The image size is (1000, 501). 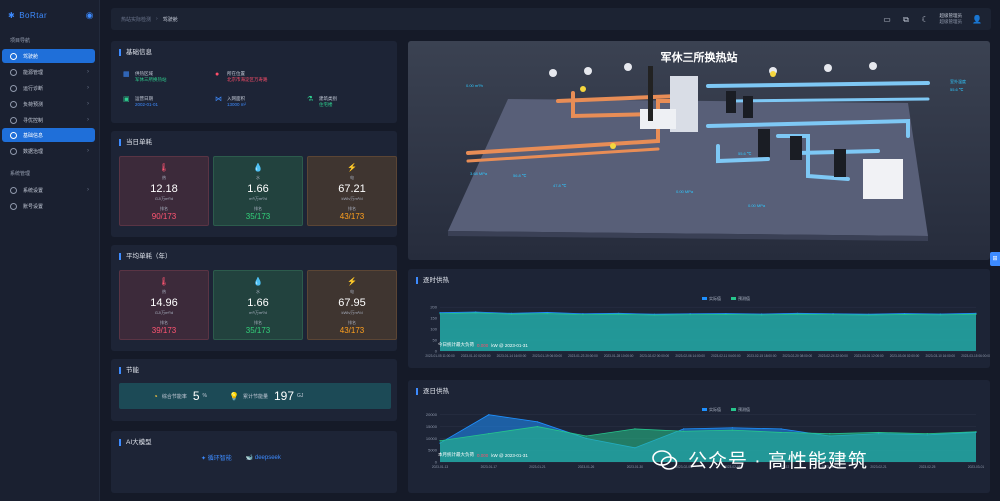 I want to click on metric-unit: m³/万m²/d, so click(x=258, y=312).